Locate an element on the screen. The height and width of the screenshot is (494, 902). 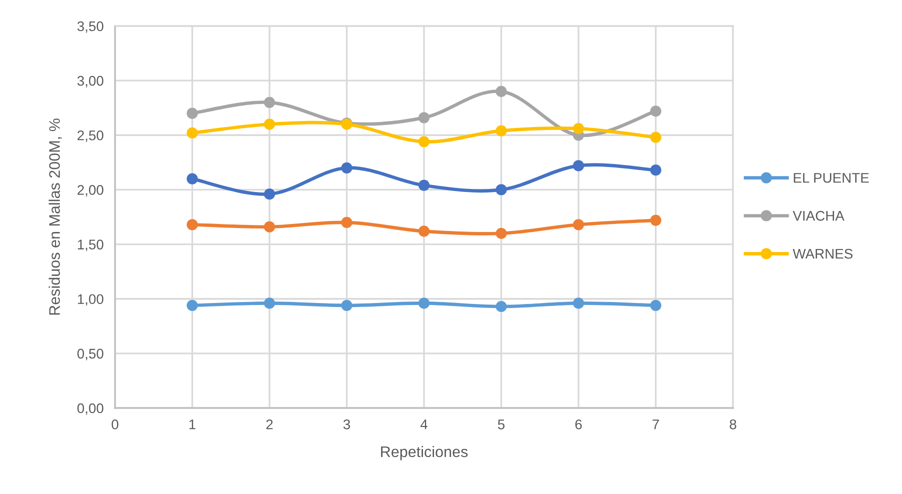
x-tick-label: 0 is located at coordinates (115, 424).